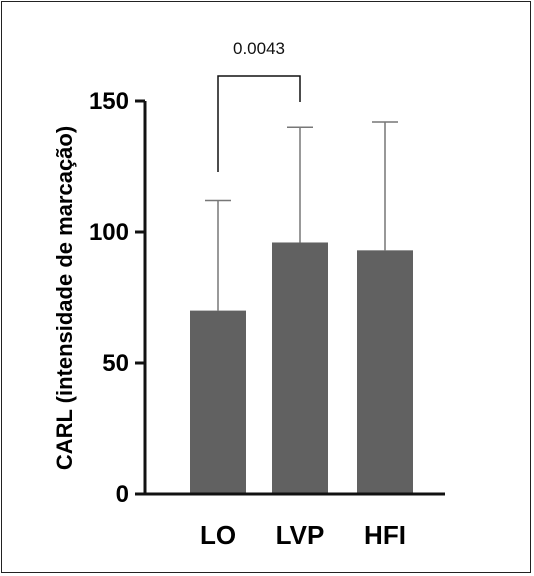 This screenshot has width=534, height=576. Describe the element at coordinates (300, 535) in the screenshot. I see `x-tick-label-lvp: LVP` at that location.